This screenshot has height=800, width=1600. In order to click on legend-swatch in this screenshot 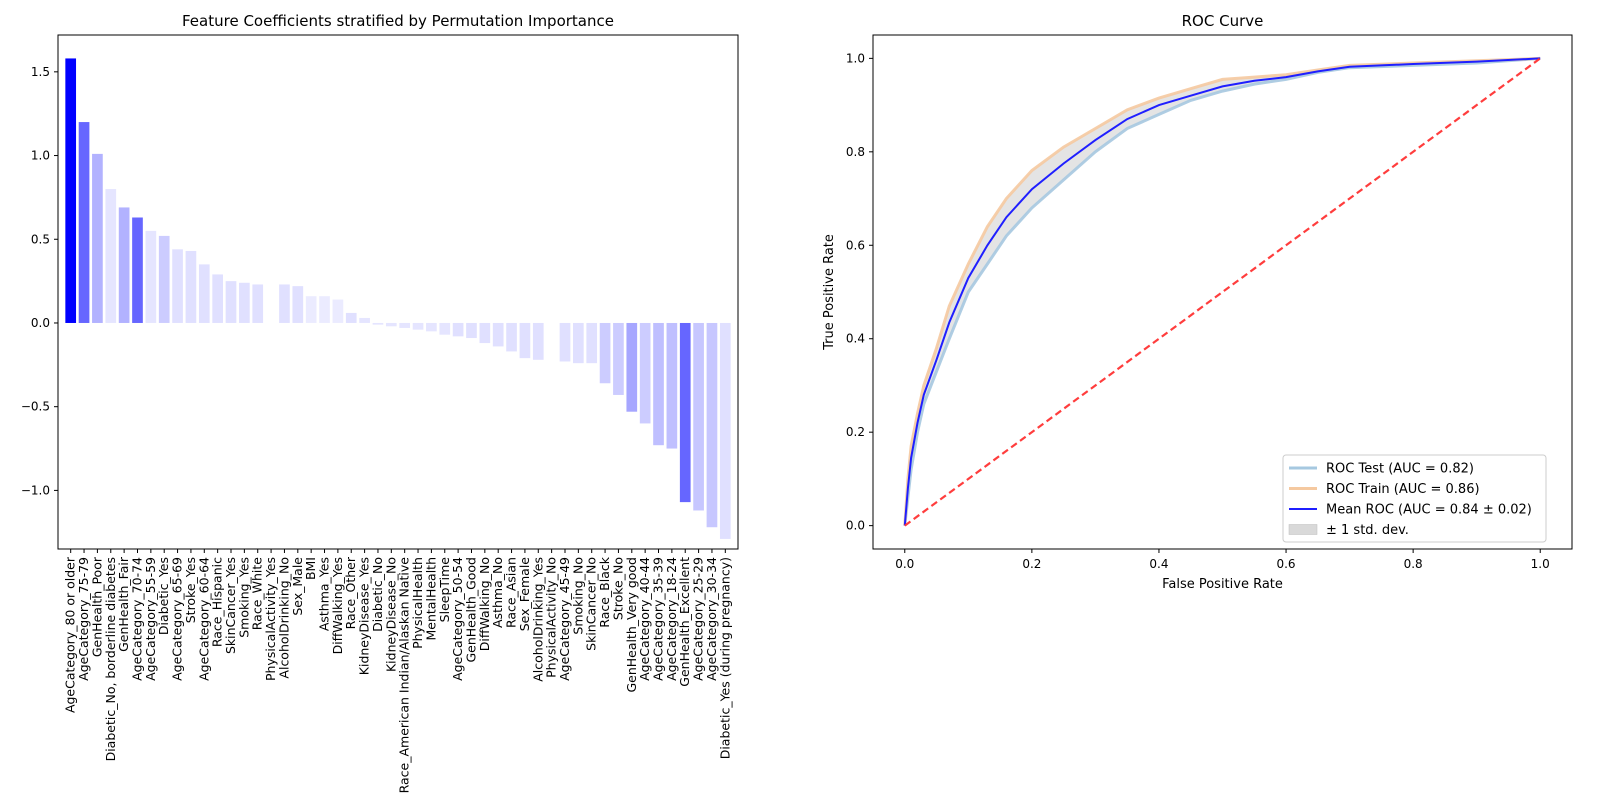, I will do `click(1303, 529)`.